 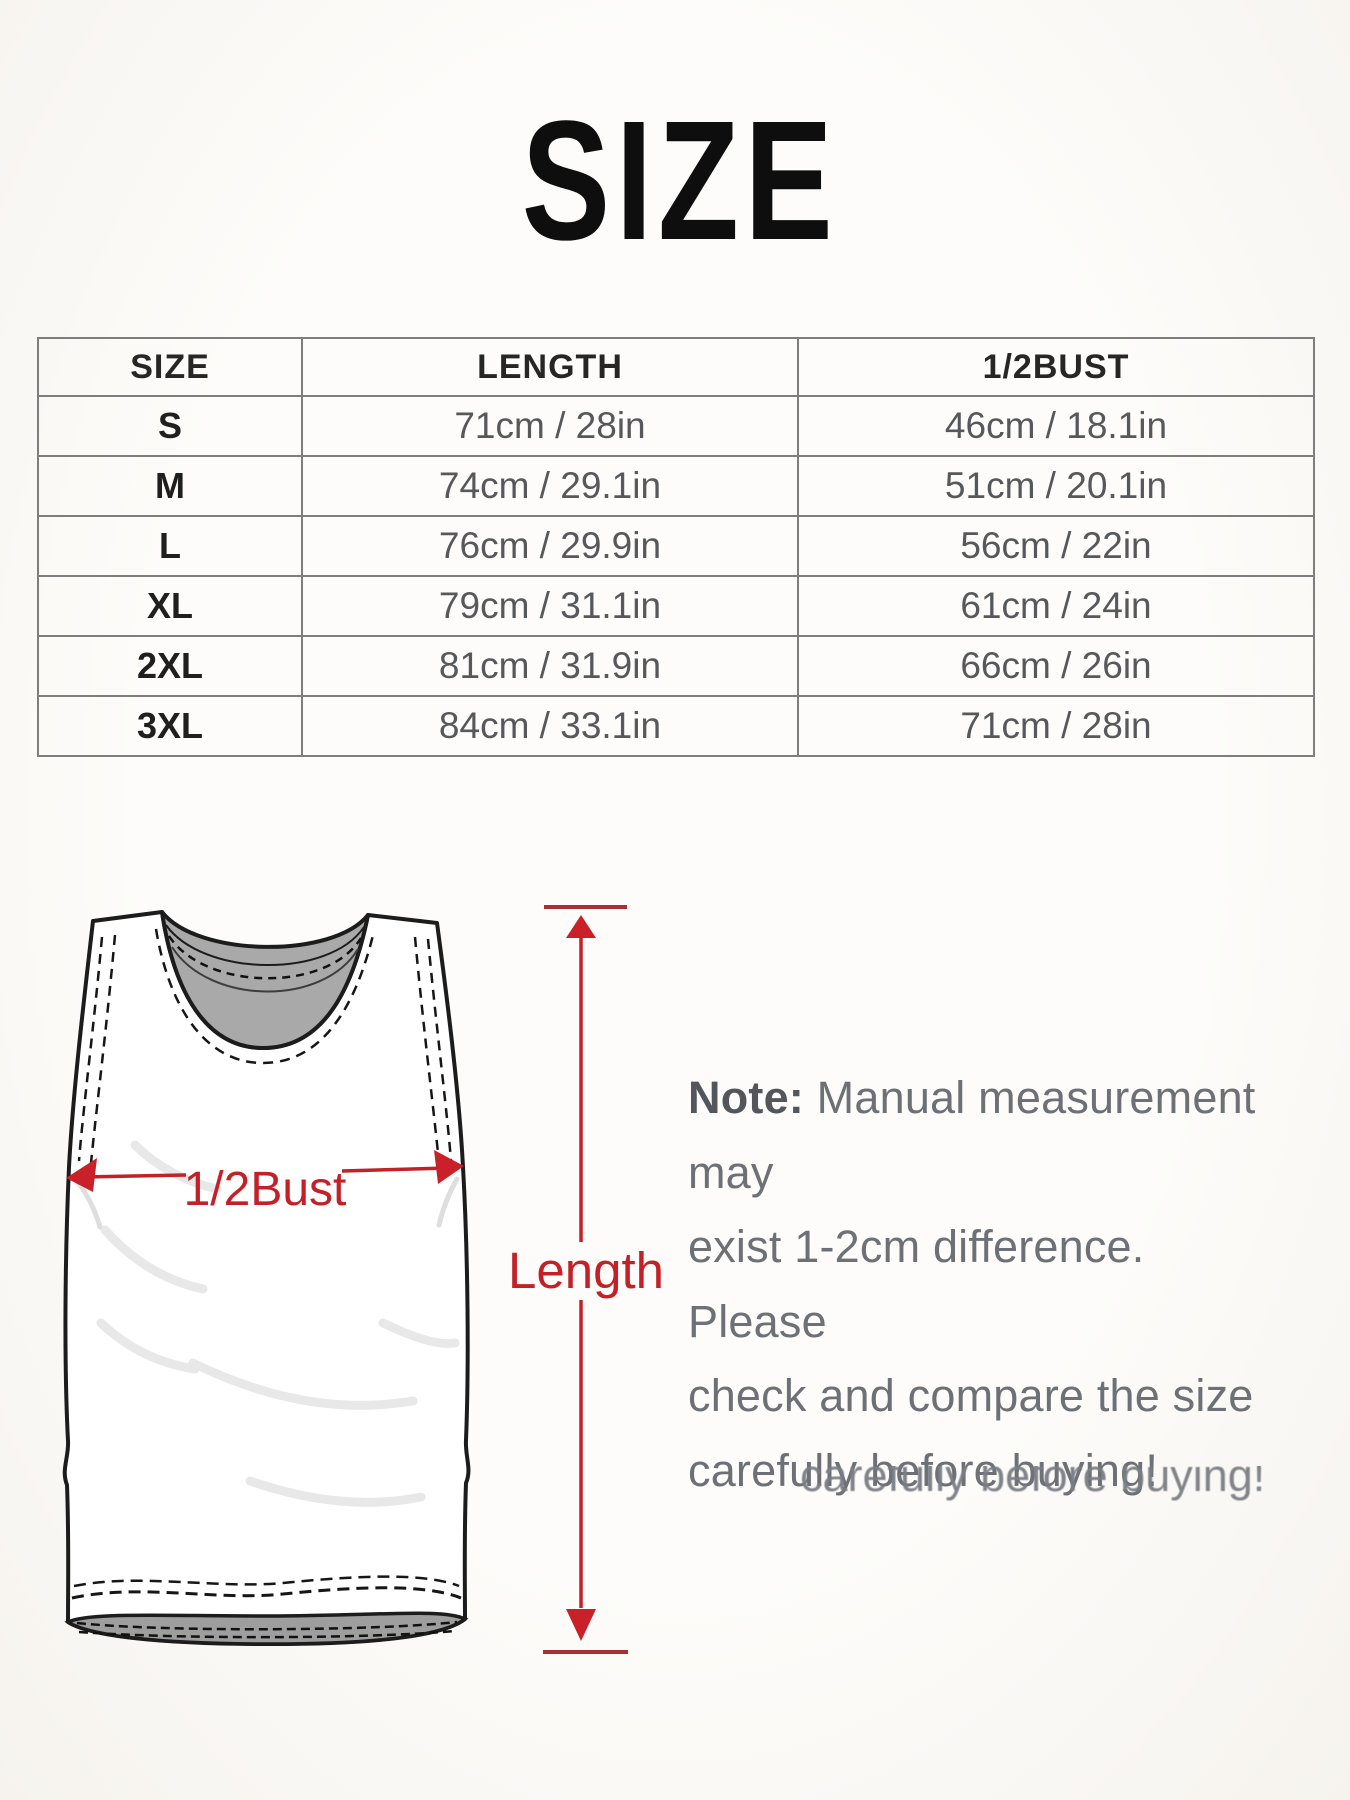 I want to click on note-line-1: Manual measurement may, so click(x=972, y=1135).